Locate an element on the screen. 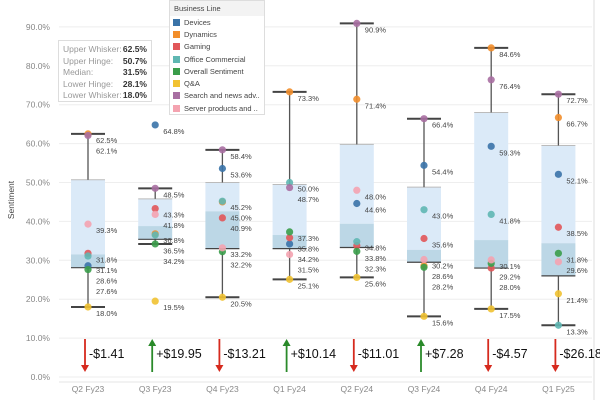 This screenshot has width=600, height=400. legend-label: Dynamics is located at coordinates (200, 34).